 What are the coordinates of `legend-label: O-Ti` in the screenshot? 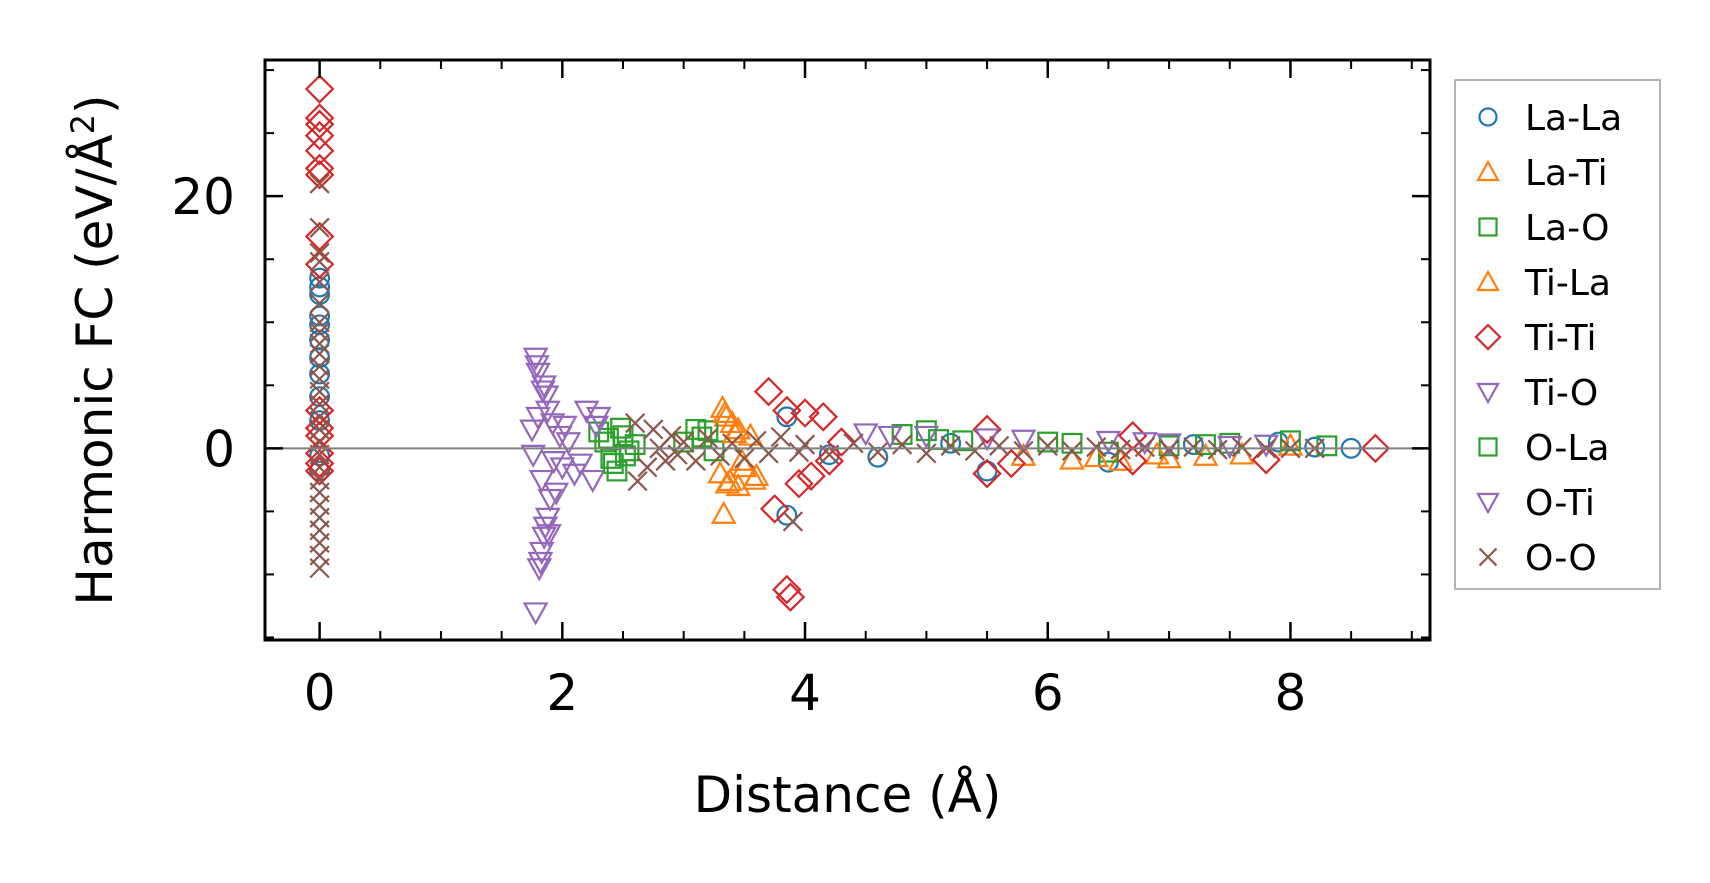 It's located at (1560, 503).